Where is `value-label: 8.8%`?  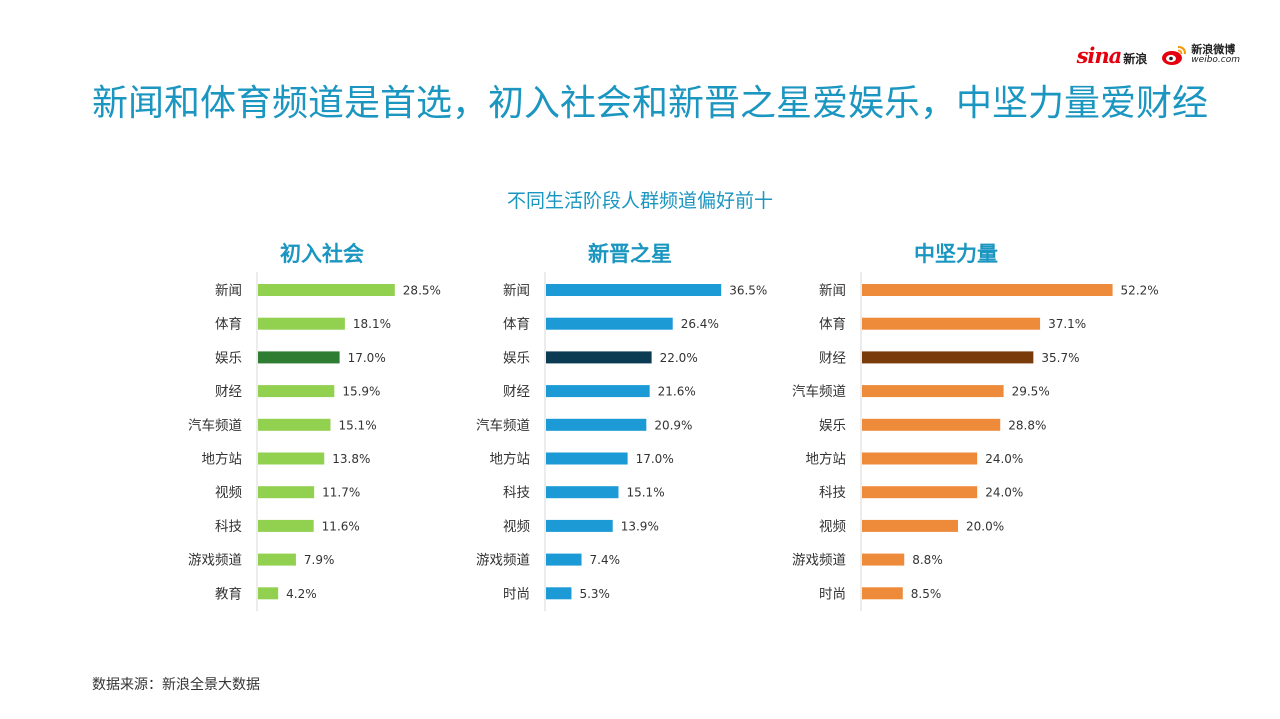
value-label: 8.8% is located at coordinates (927, 560).